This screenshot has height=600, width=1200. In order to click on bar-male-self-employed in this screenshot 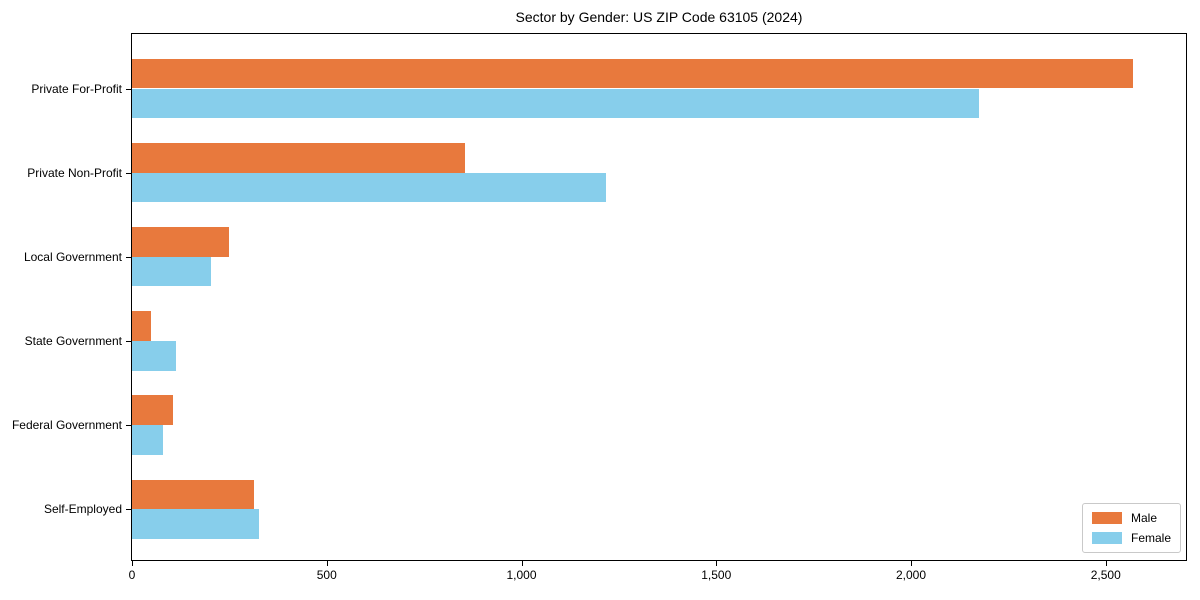, I will do `click(193, 494)`.